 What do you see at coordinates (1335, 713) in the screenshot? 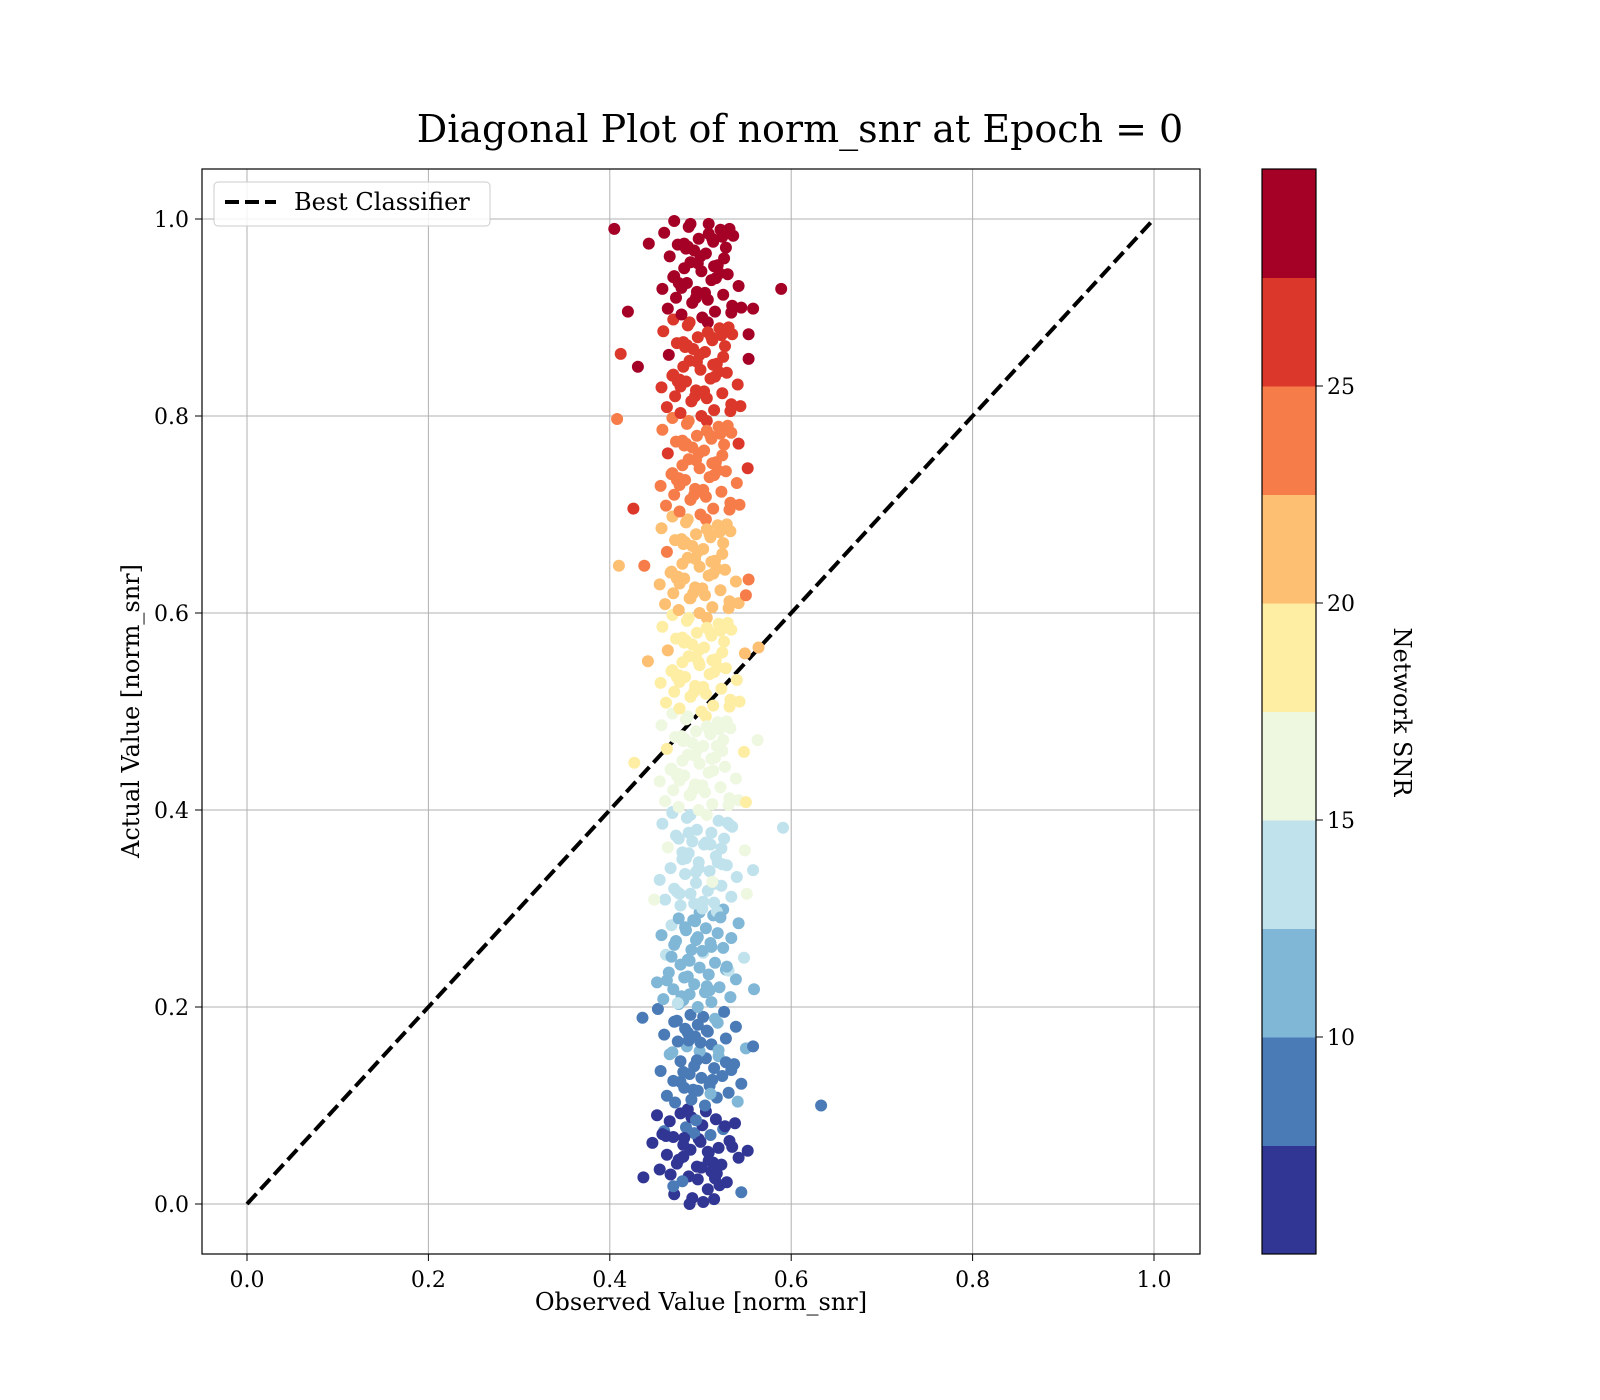
I see `colorbar-ticks: 10 15 20 25` at bounding box center [1335, 713].